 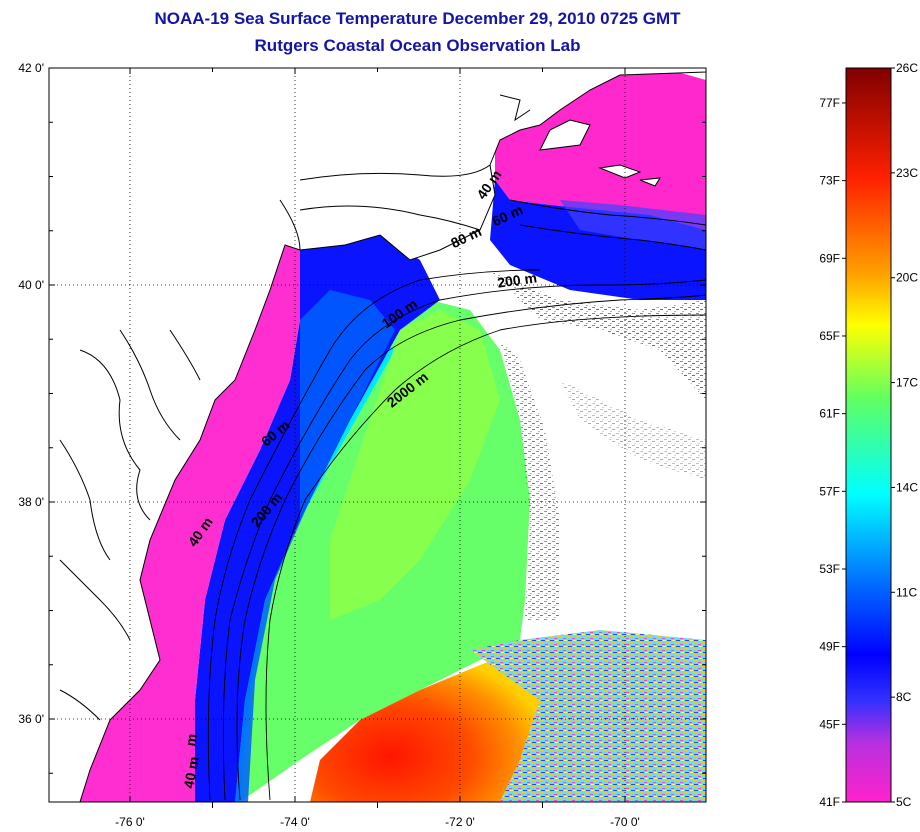 What do you see at coordinates (829, 336) in the screenshot?
I see `fahrenheit-label: 65F` at bounding box center [829, 336].